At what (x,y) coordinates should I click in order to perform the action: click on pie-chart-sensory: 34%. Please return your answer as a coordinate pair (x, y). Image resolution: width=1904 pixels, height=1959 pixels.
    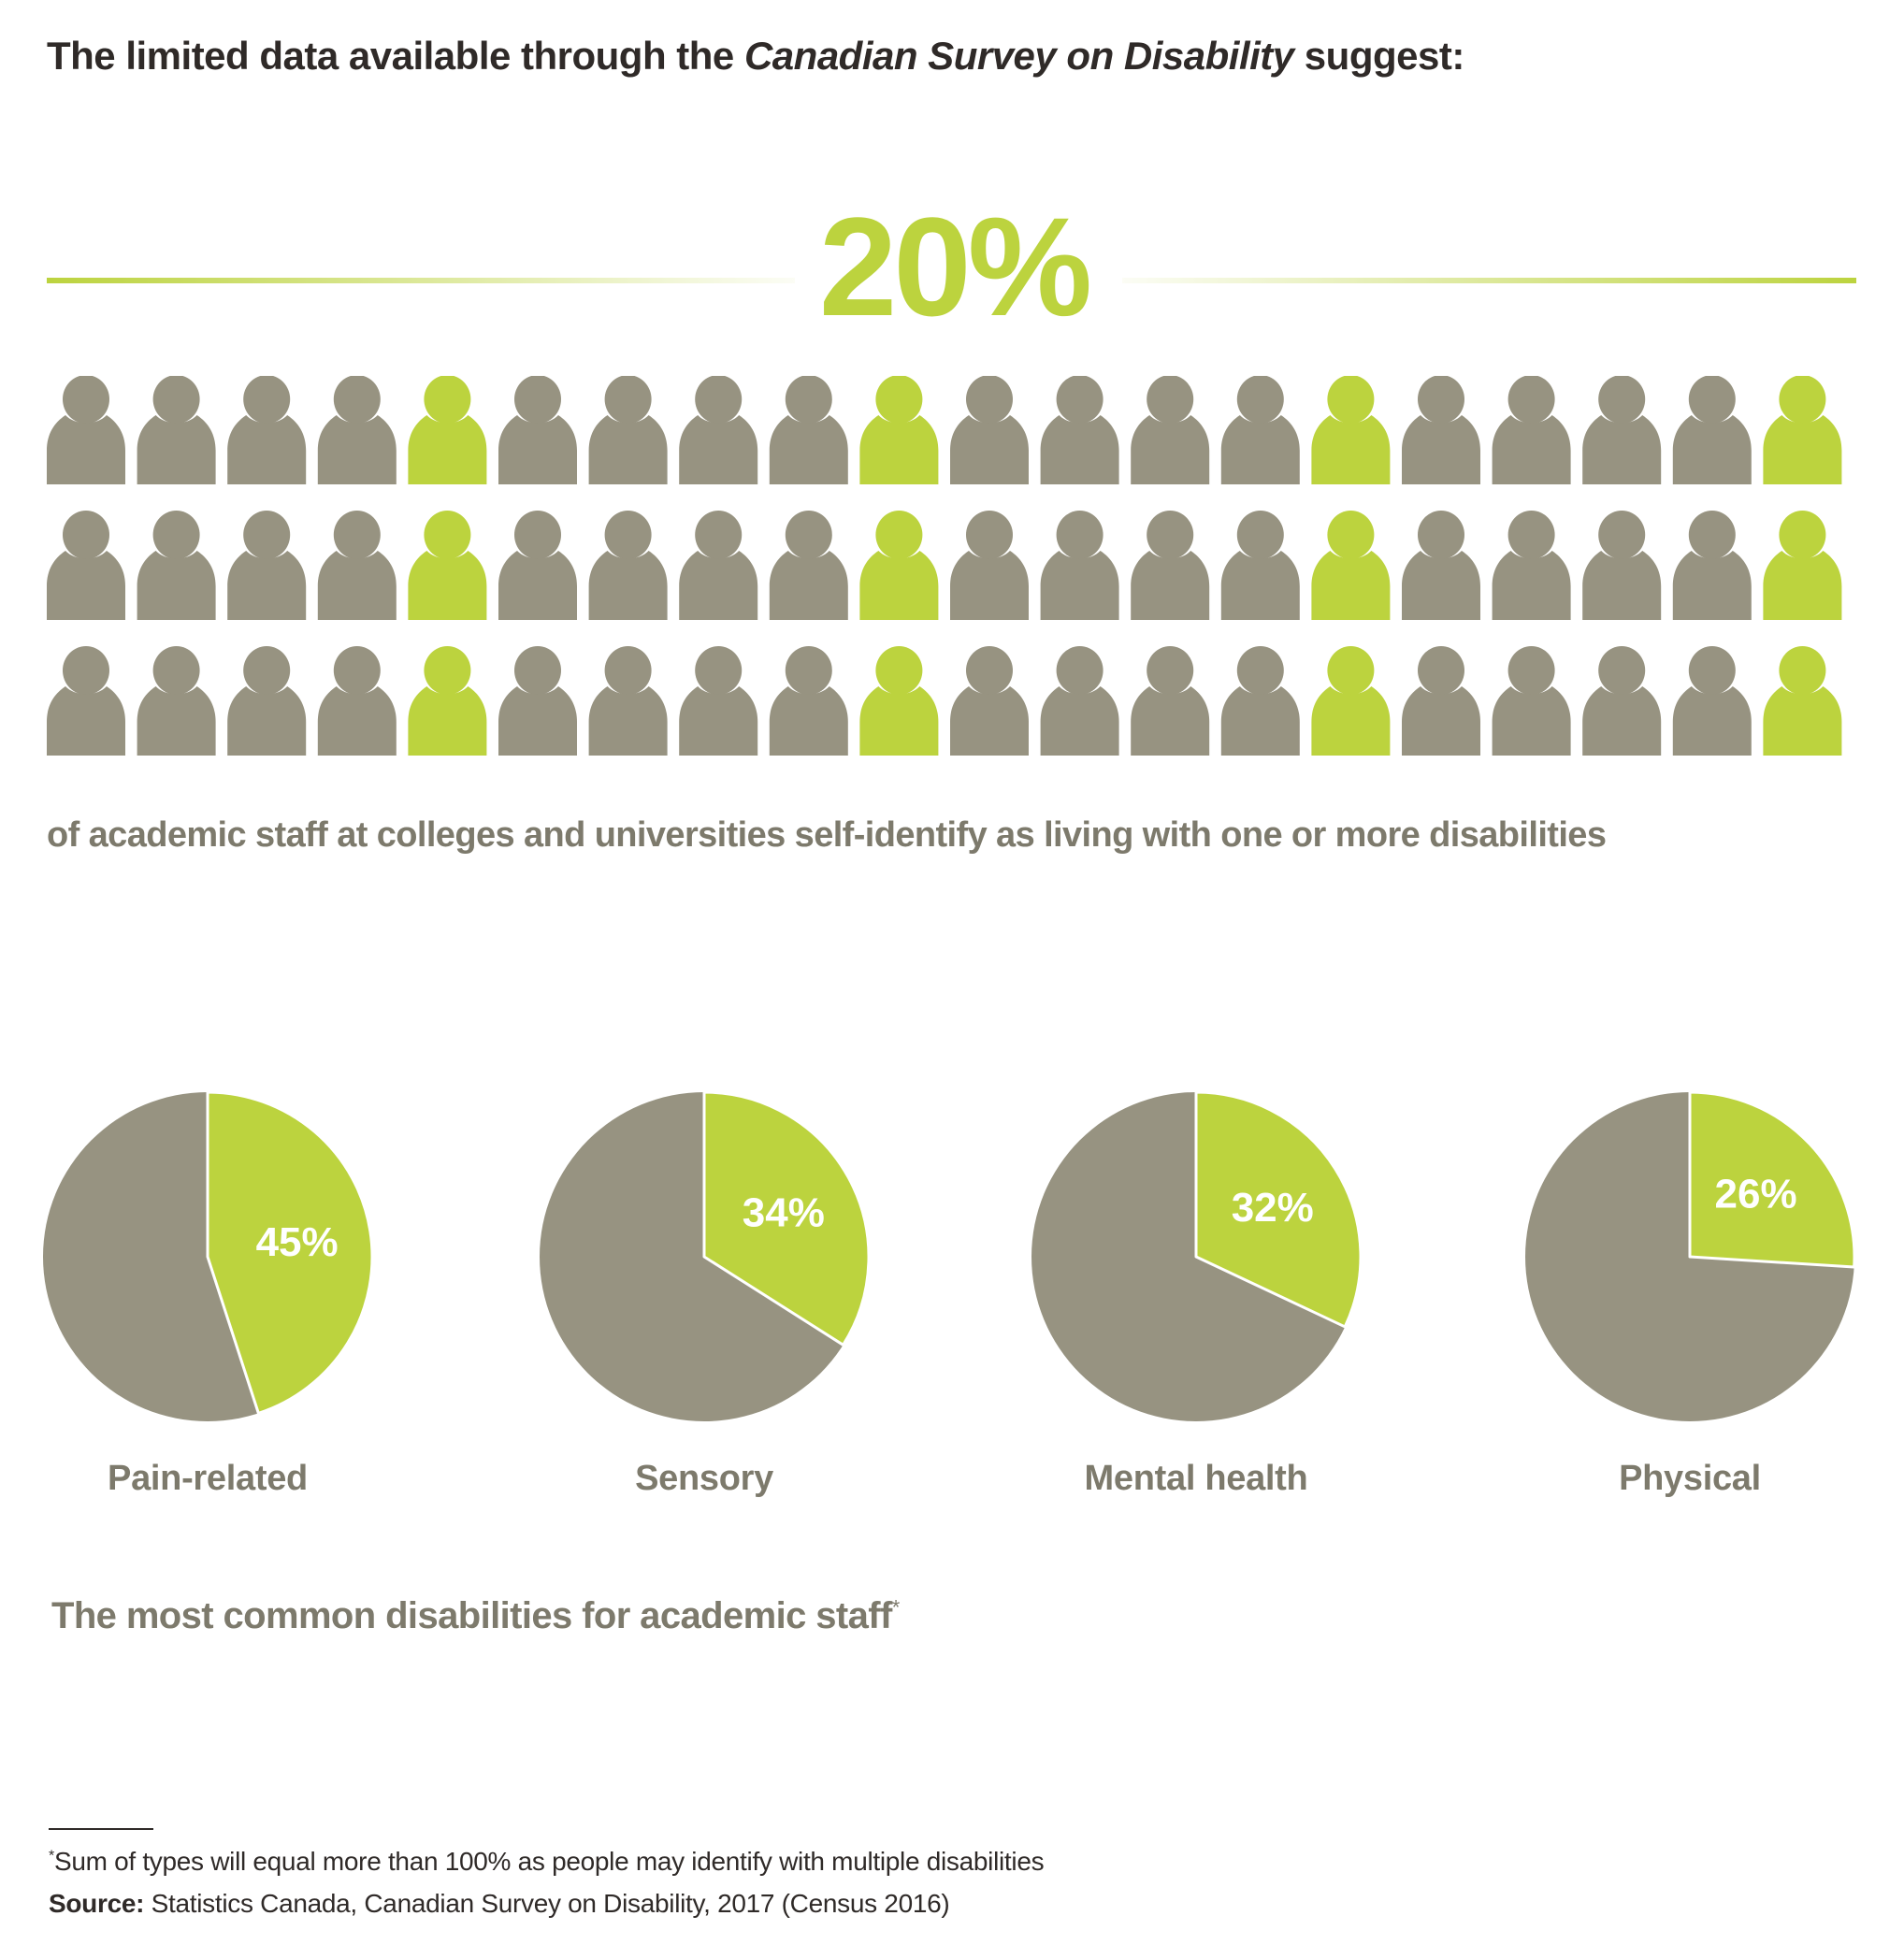
    Looking at the image, I should click on (705, 1255).